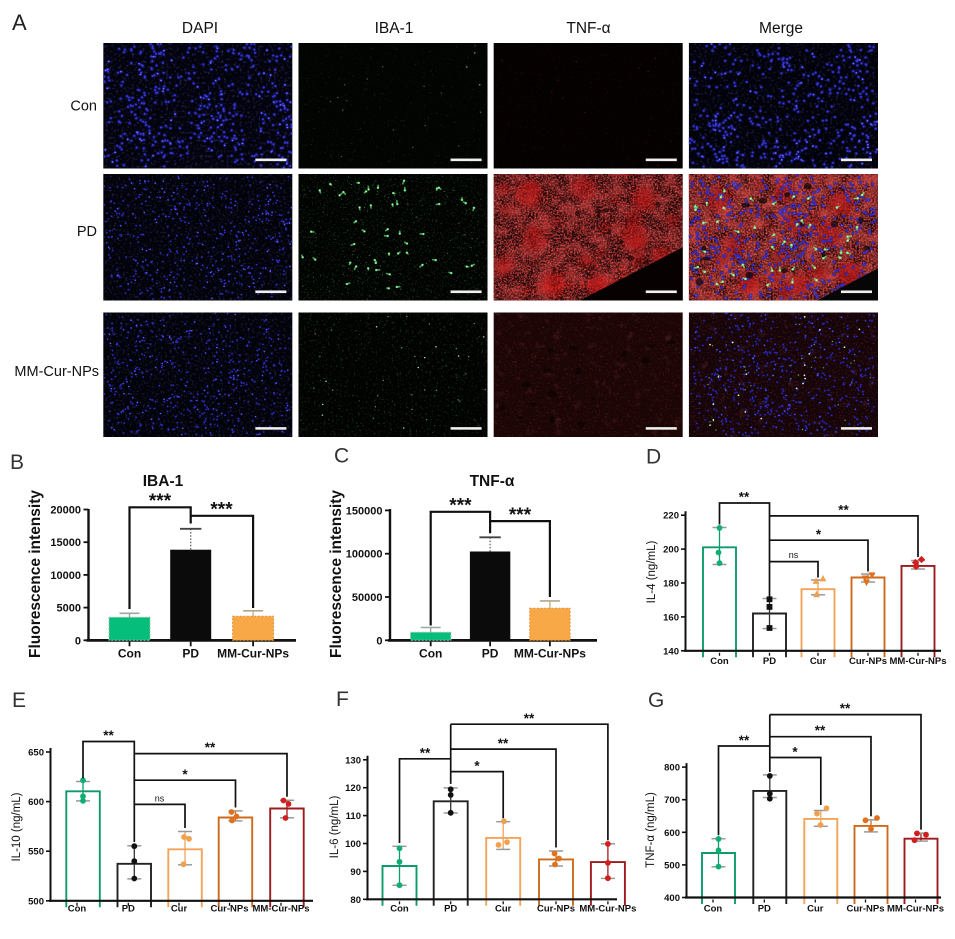  I want to click on svg-text: 20000, so click(65, 511).